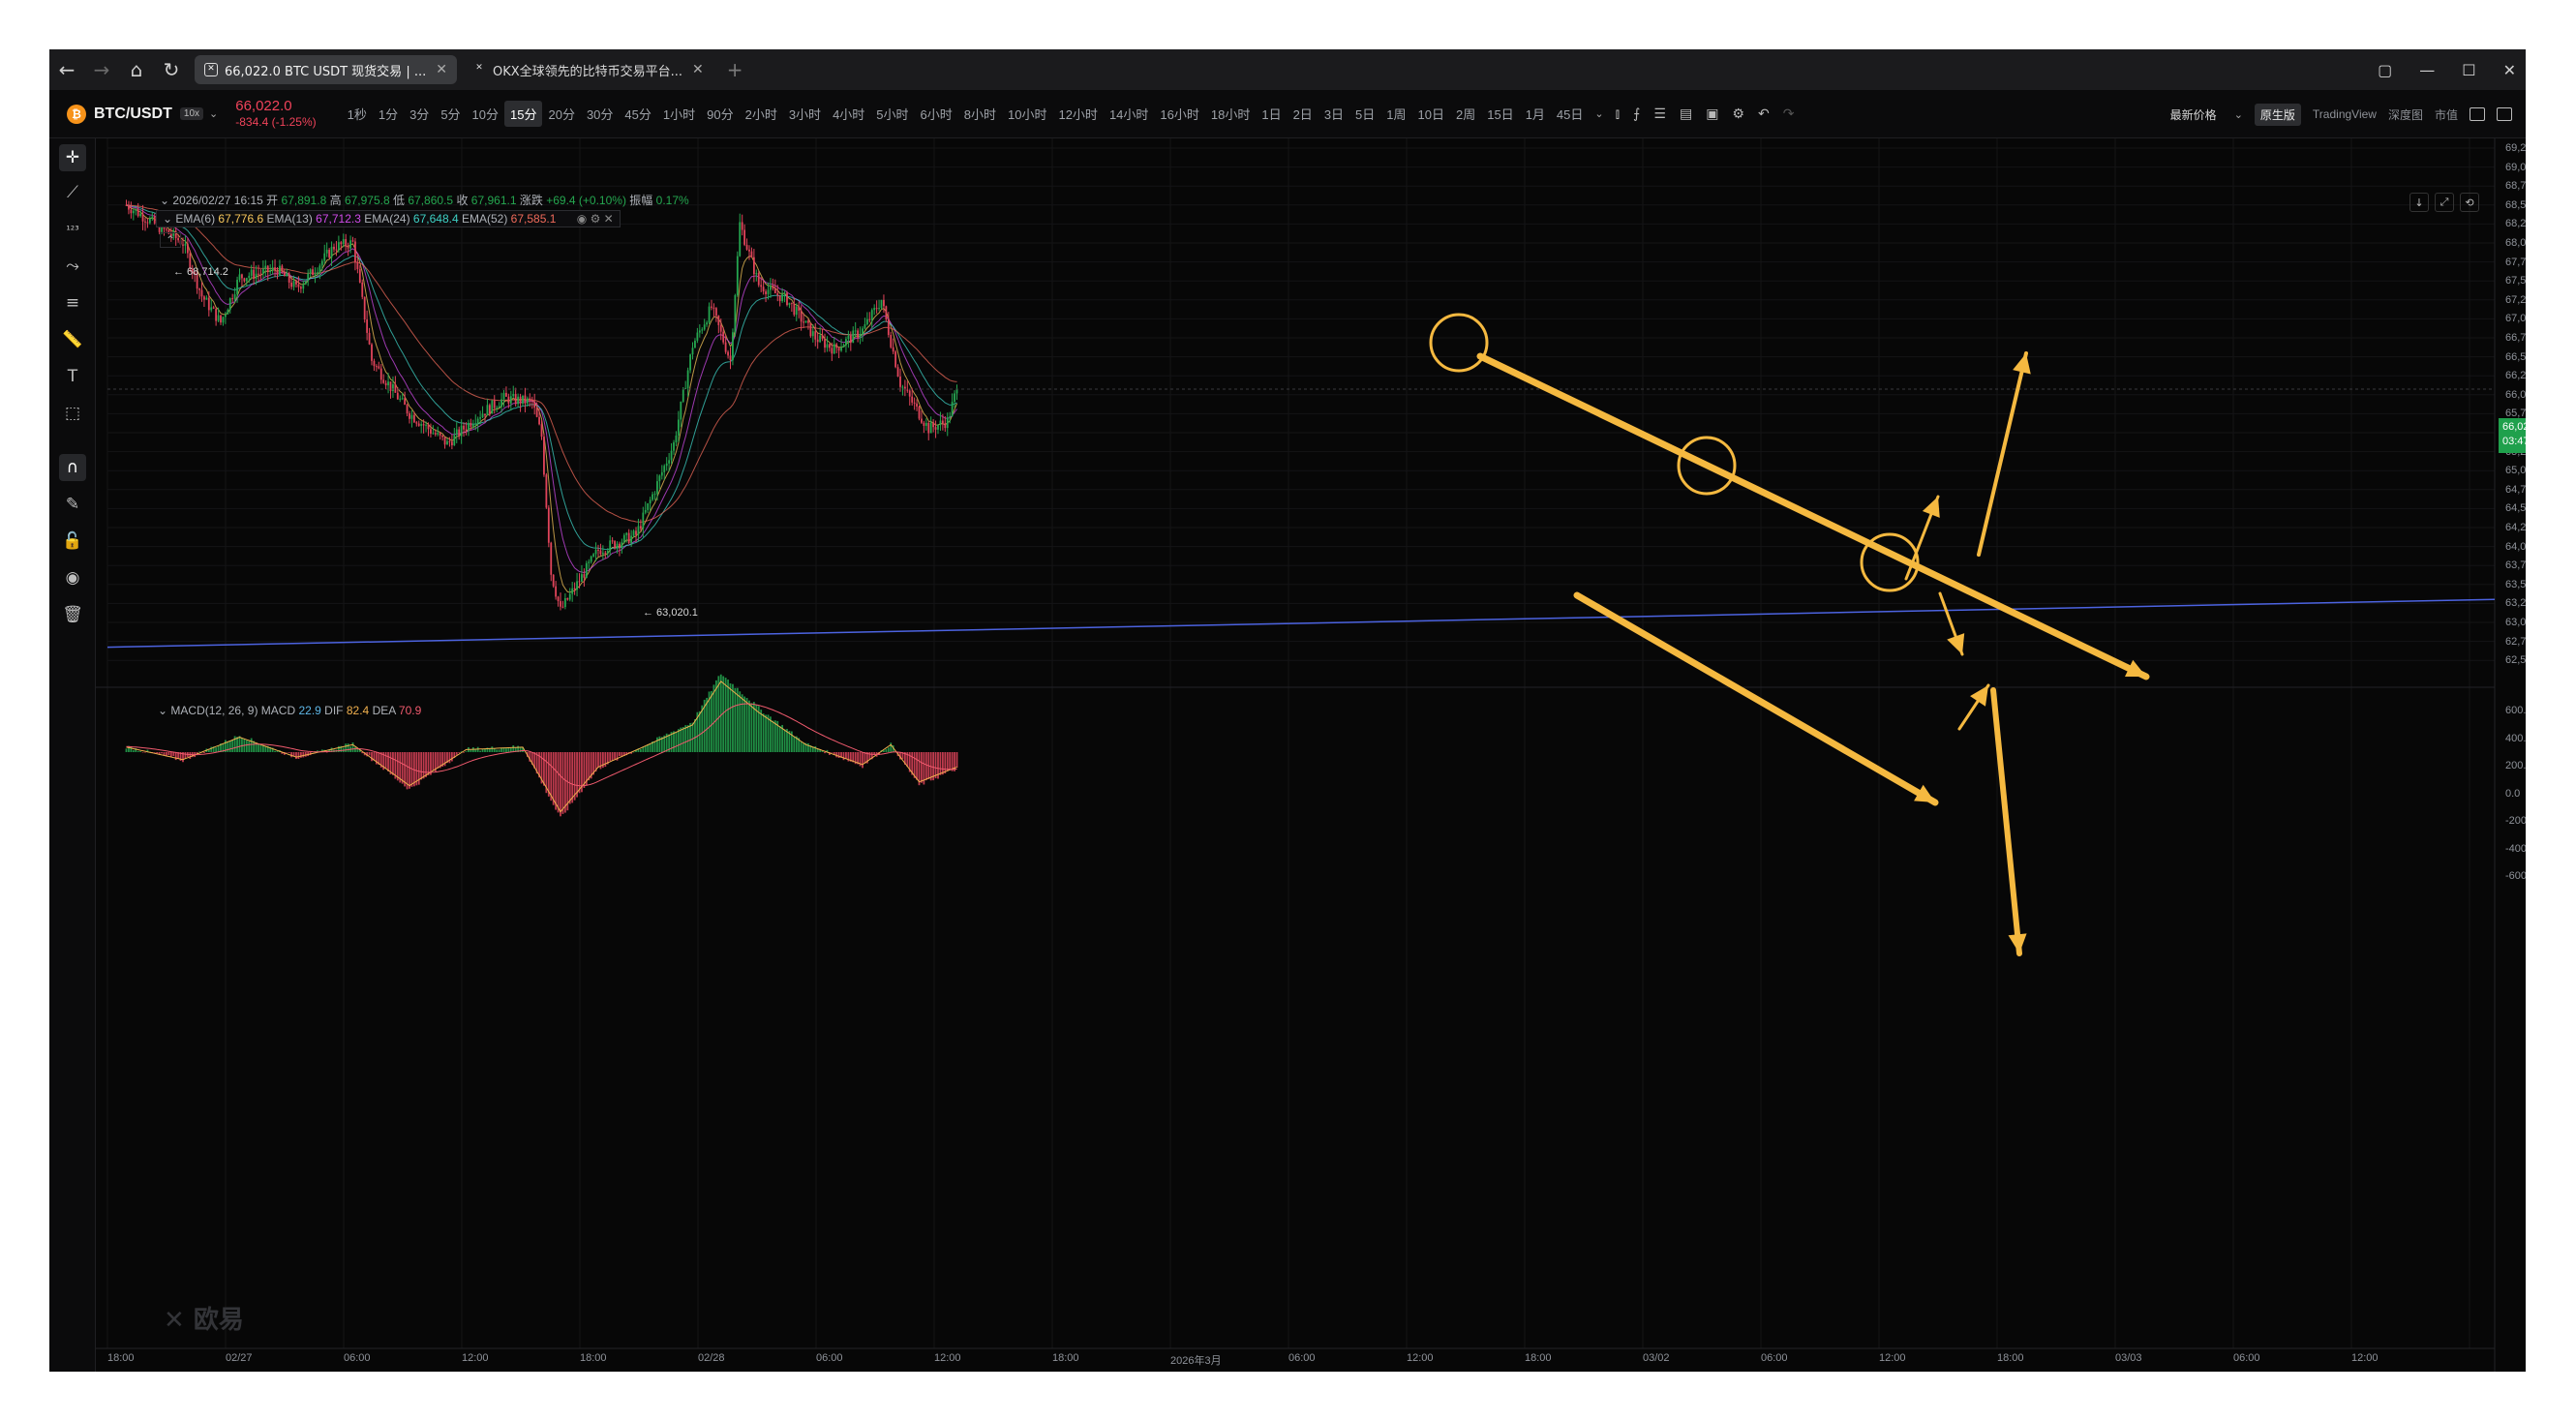 Image resolution: width=2576 pixels, height=1421 pixels. I want to click on interval-option: 10小时, so click(1027, 114).